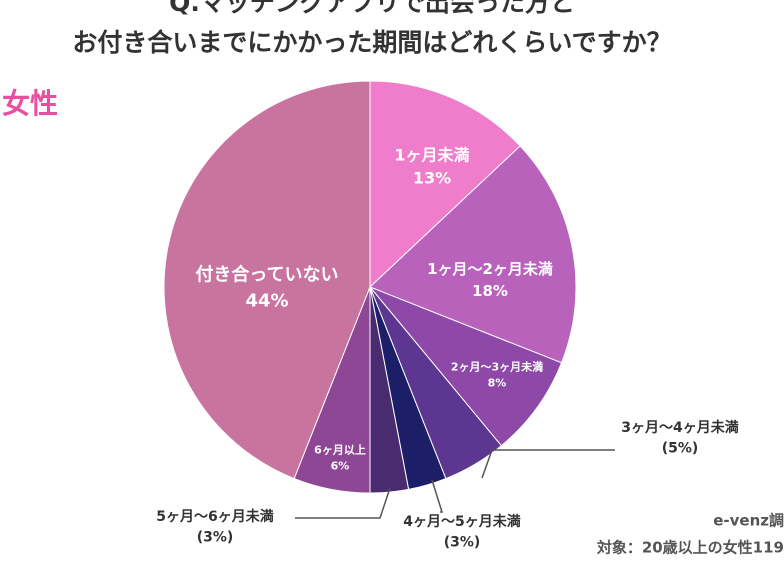 The width and height of the screenshot is (784, 573). What do you see at coordinates (431, 154) in the screenshot?
I see `slice-label: 1ヶ月未満` at bounding box center [431, 154].